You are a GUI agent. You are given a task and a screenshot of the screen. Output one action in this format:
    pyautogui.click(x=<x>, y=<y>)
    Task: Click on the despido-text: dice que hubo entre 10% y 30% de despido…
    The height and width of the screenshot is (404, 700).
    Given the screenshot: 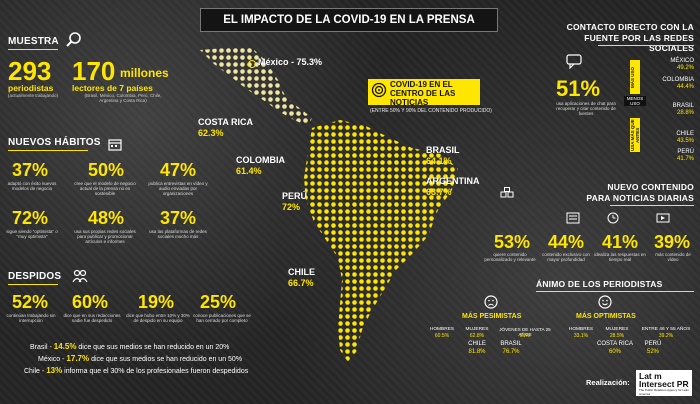 What is the action you would take?
    pyautogui.click(x=158, y=318)
    